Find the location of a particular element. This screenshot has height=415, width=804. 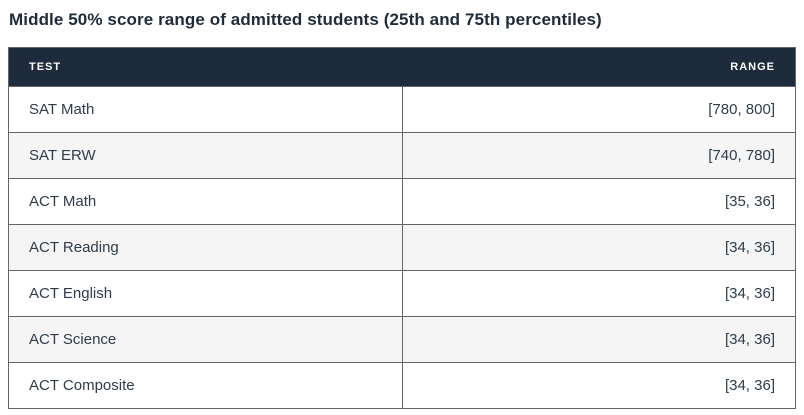

table-row: SAT Math [780, 800] is located at coordinates (402, 109).